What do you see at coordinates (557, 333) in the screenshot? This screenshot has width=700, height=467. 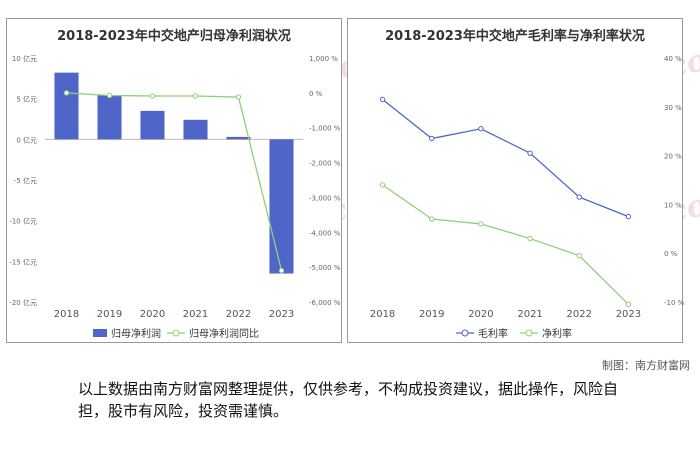 I see `legend-label: 净利率` at bounding box center [557, 333].